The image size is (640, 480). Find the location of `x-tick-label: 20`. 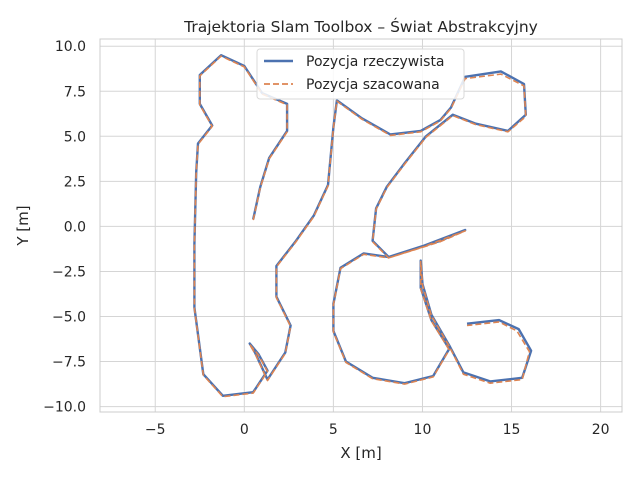

x-tick-label: 20 is located at coordinates (601, 430).